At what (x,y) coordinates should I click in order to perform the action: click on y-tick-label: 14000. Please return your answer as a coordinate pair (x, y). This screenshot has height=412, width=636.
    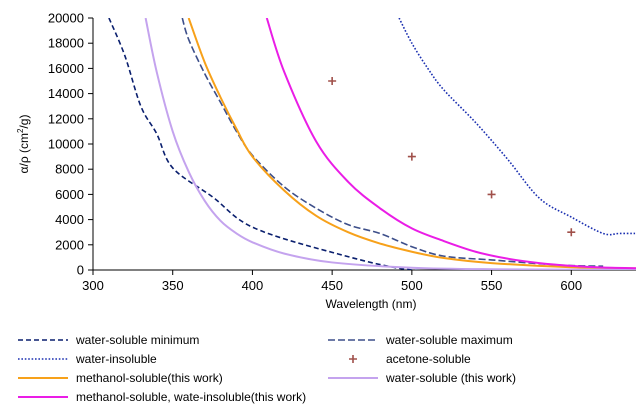
    Looking at the image, I should click on (66, 93).